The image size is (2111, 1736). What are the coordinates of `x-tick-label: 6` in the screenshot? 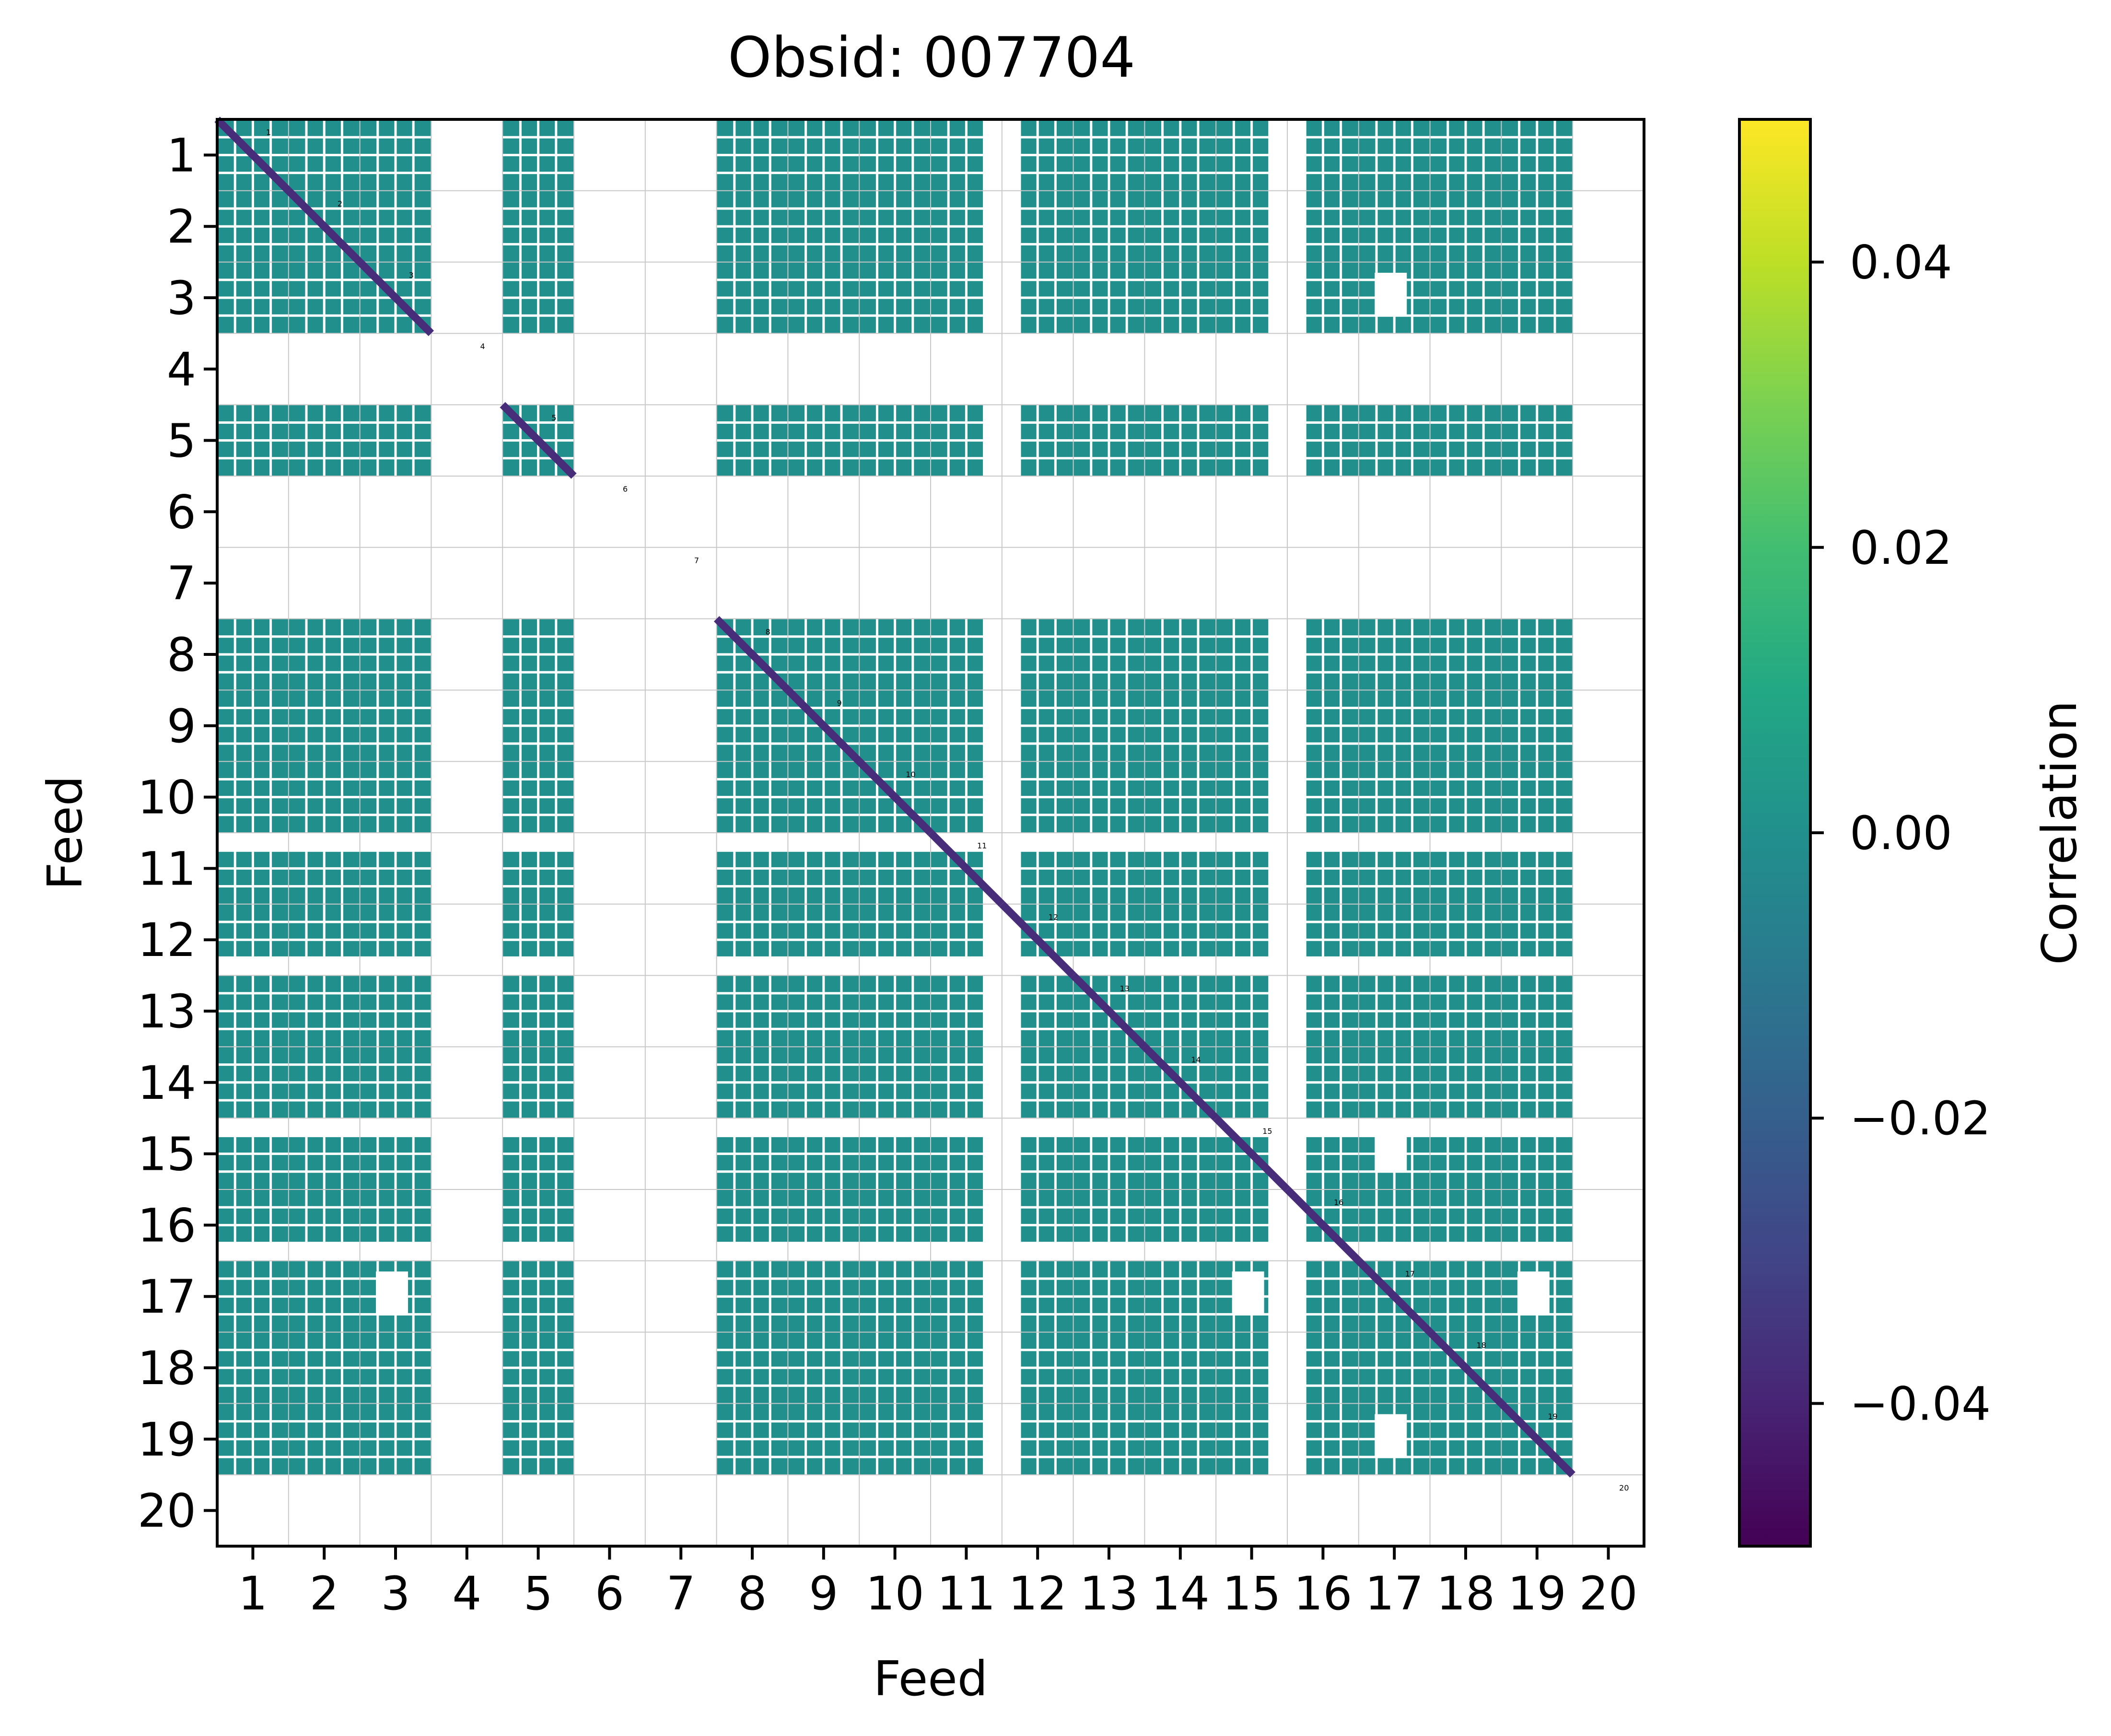 It's located at (609, 1593).